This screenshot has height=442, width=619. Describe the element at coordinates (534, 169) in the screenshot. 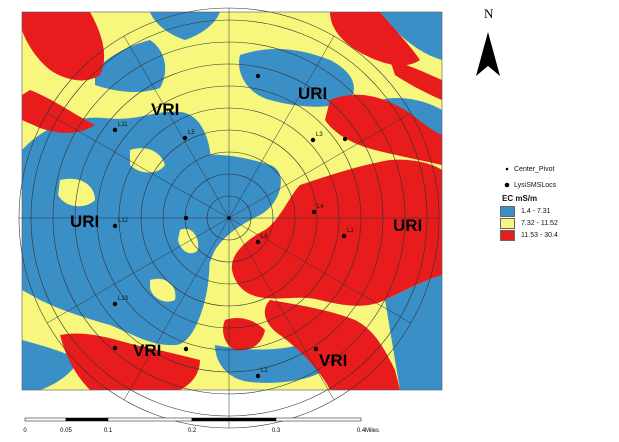

I see `legend-center-pivot-label: Center_Pivot` at that location.